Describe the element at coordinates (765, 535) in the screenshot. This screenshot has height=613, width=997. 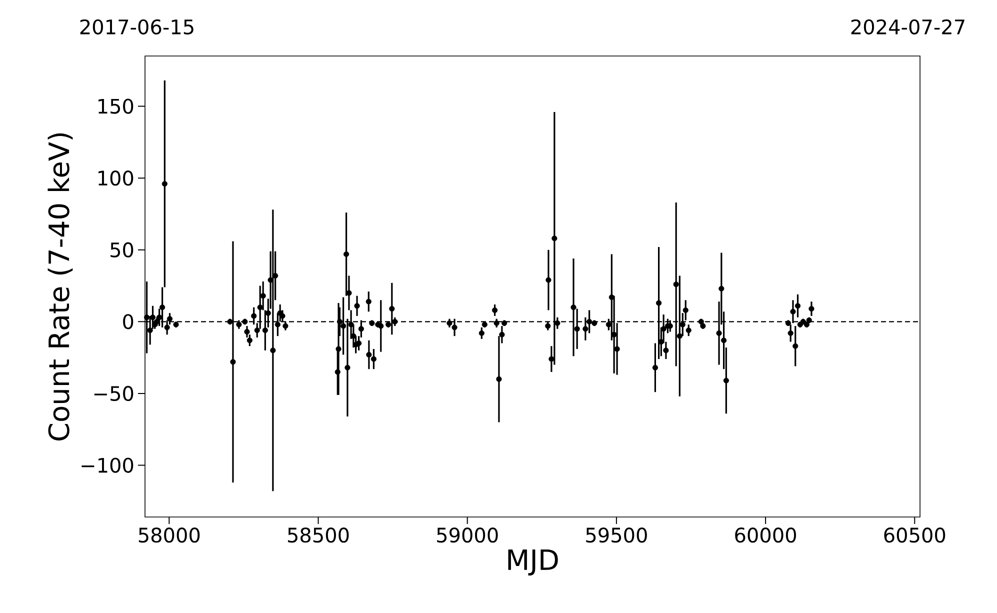
I see `x-tick-label: 60000` at that location.